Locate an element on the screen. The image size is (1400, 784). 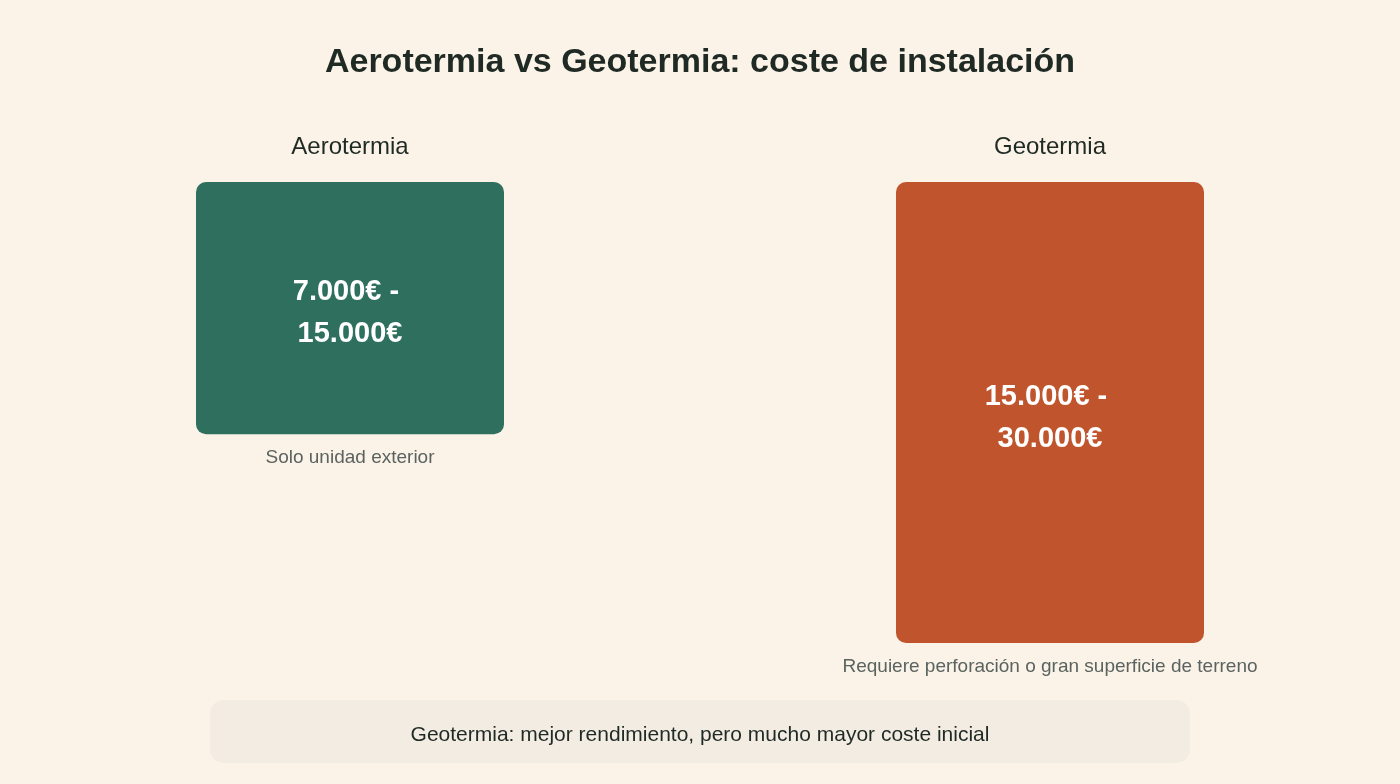
annotation: 7.000€ - 15.000€ is located at coordinates (350, 311).